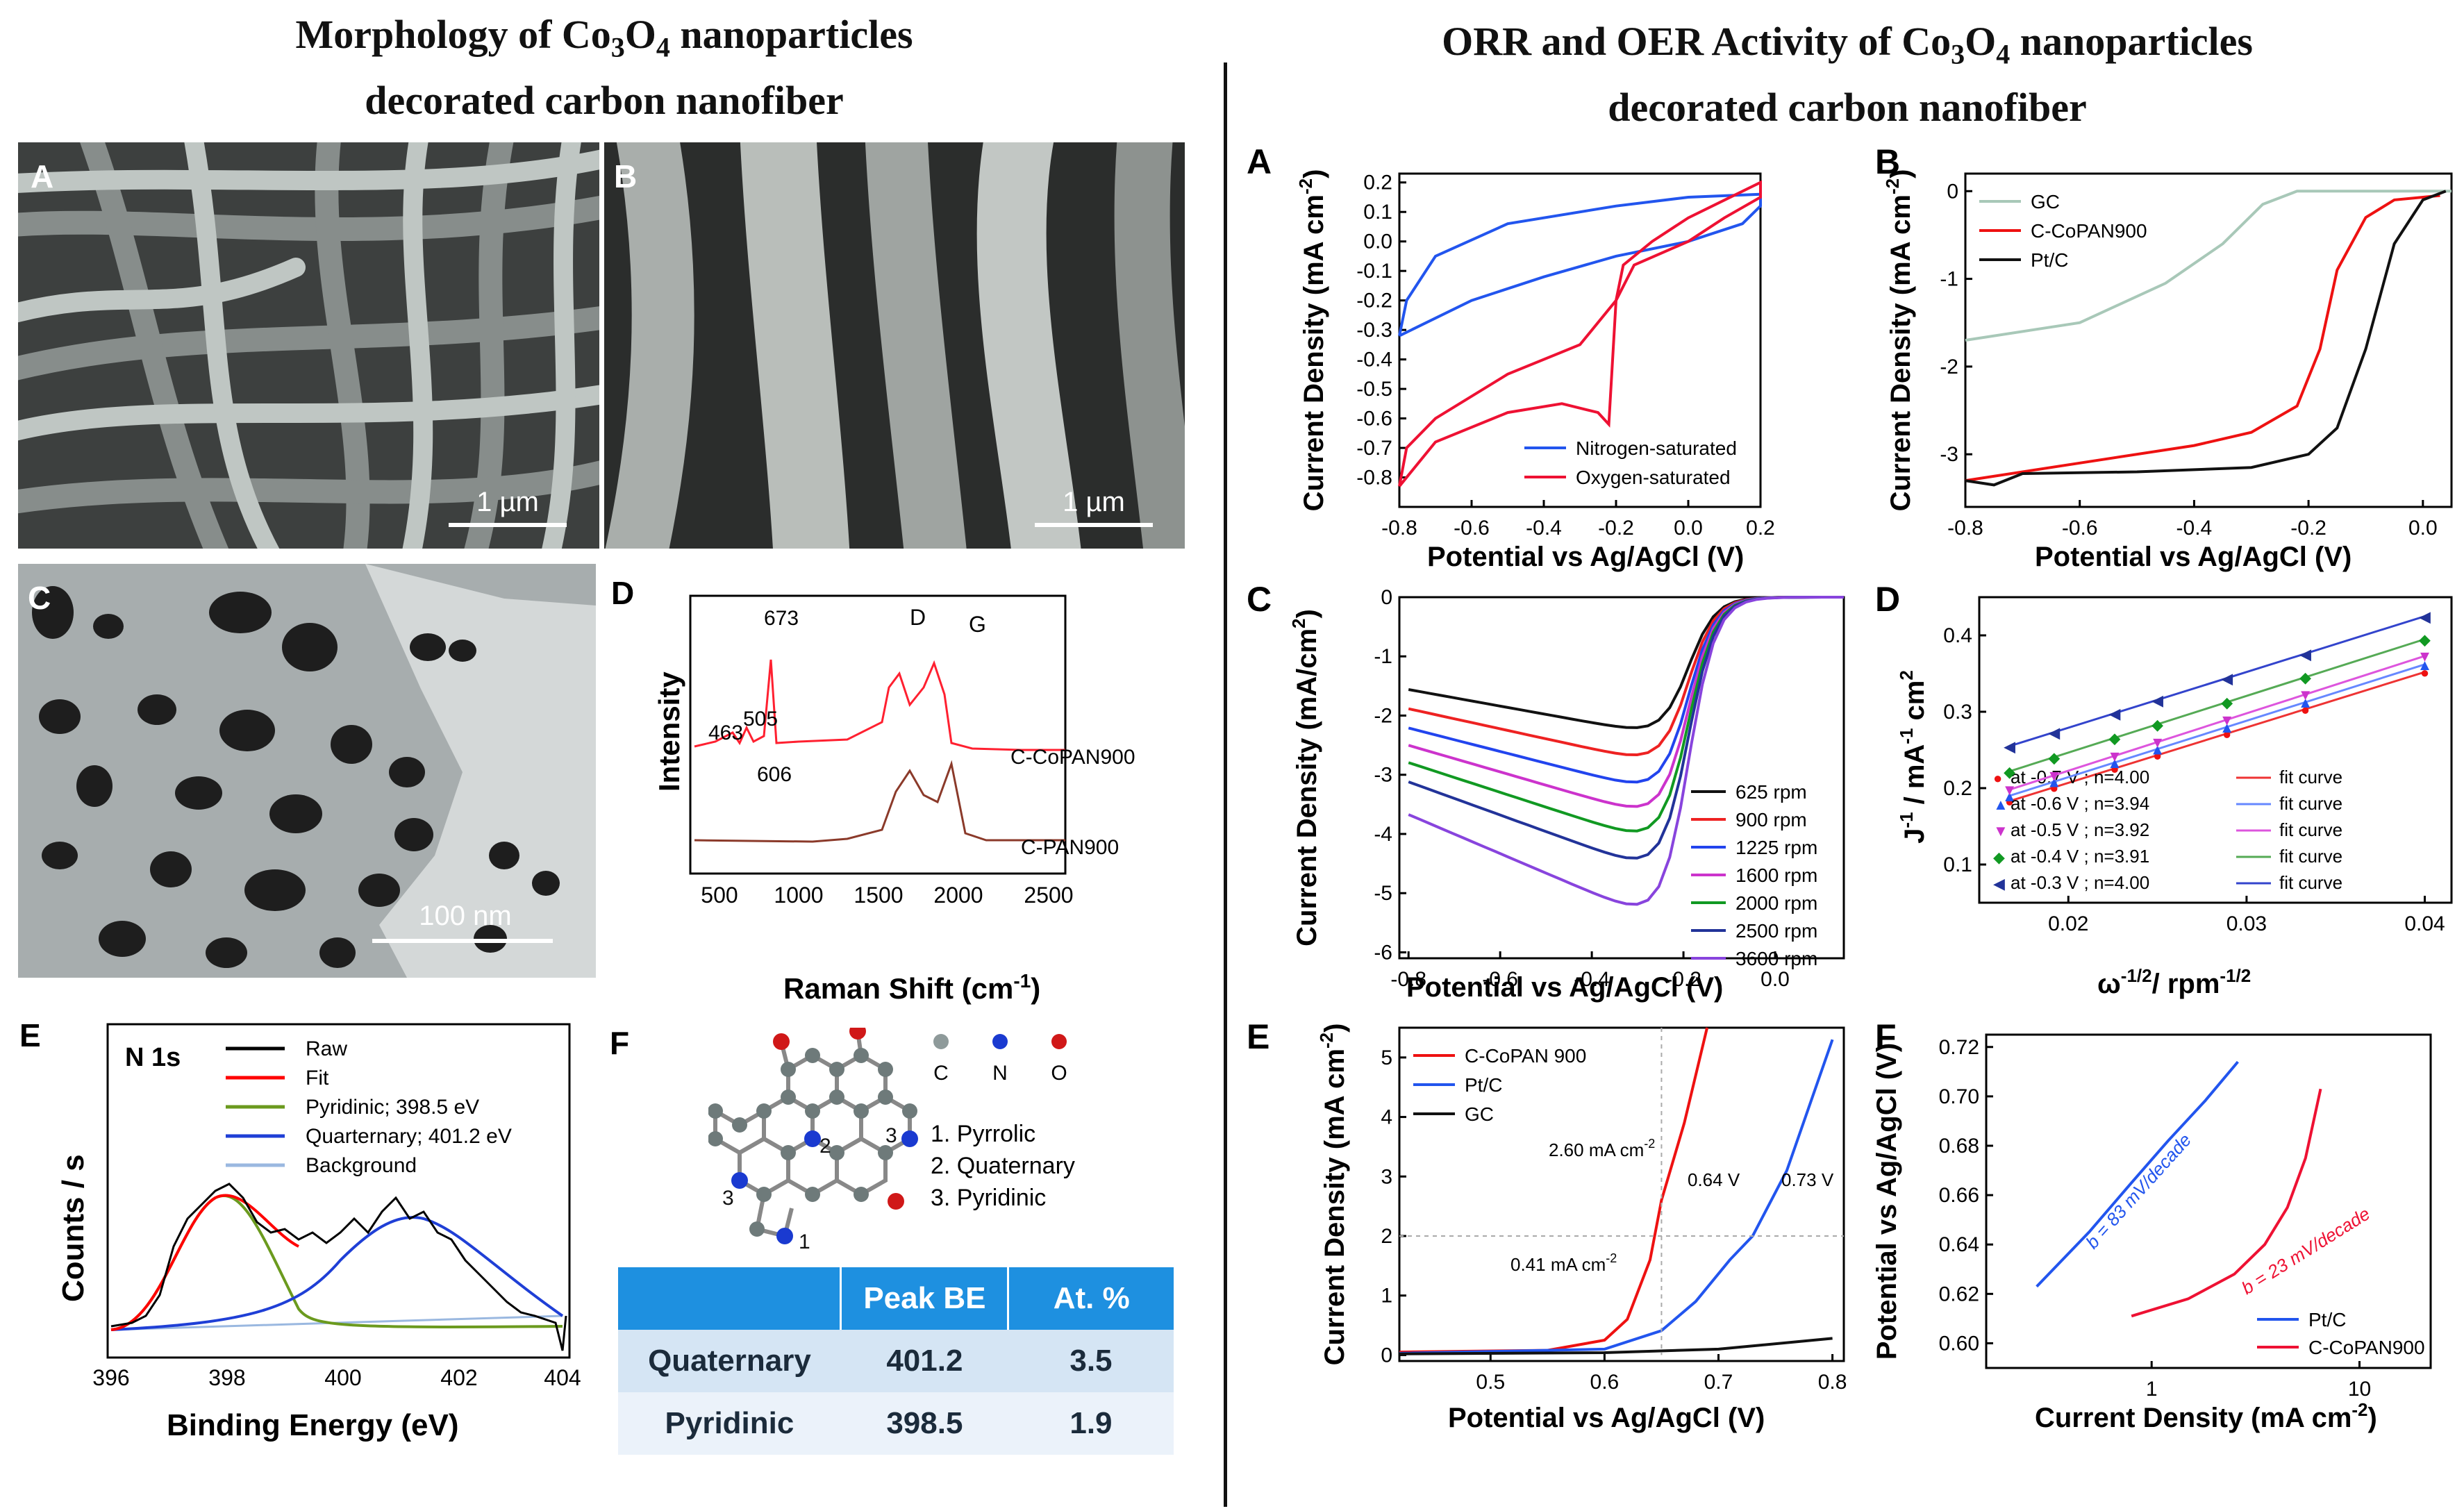  Describe the element at coordinates (958, 895) in the screenshot. I see `svg-text: 2000` at that location.